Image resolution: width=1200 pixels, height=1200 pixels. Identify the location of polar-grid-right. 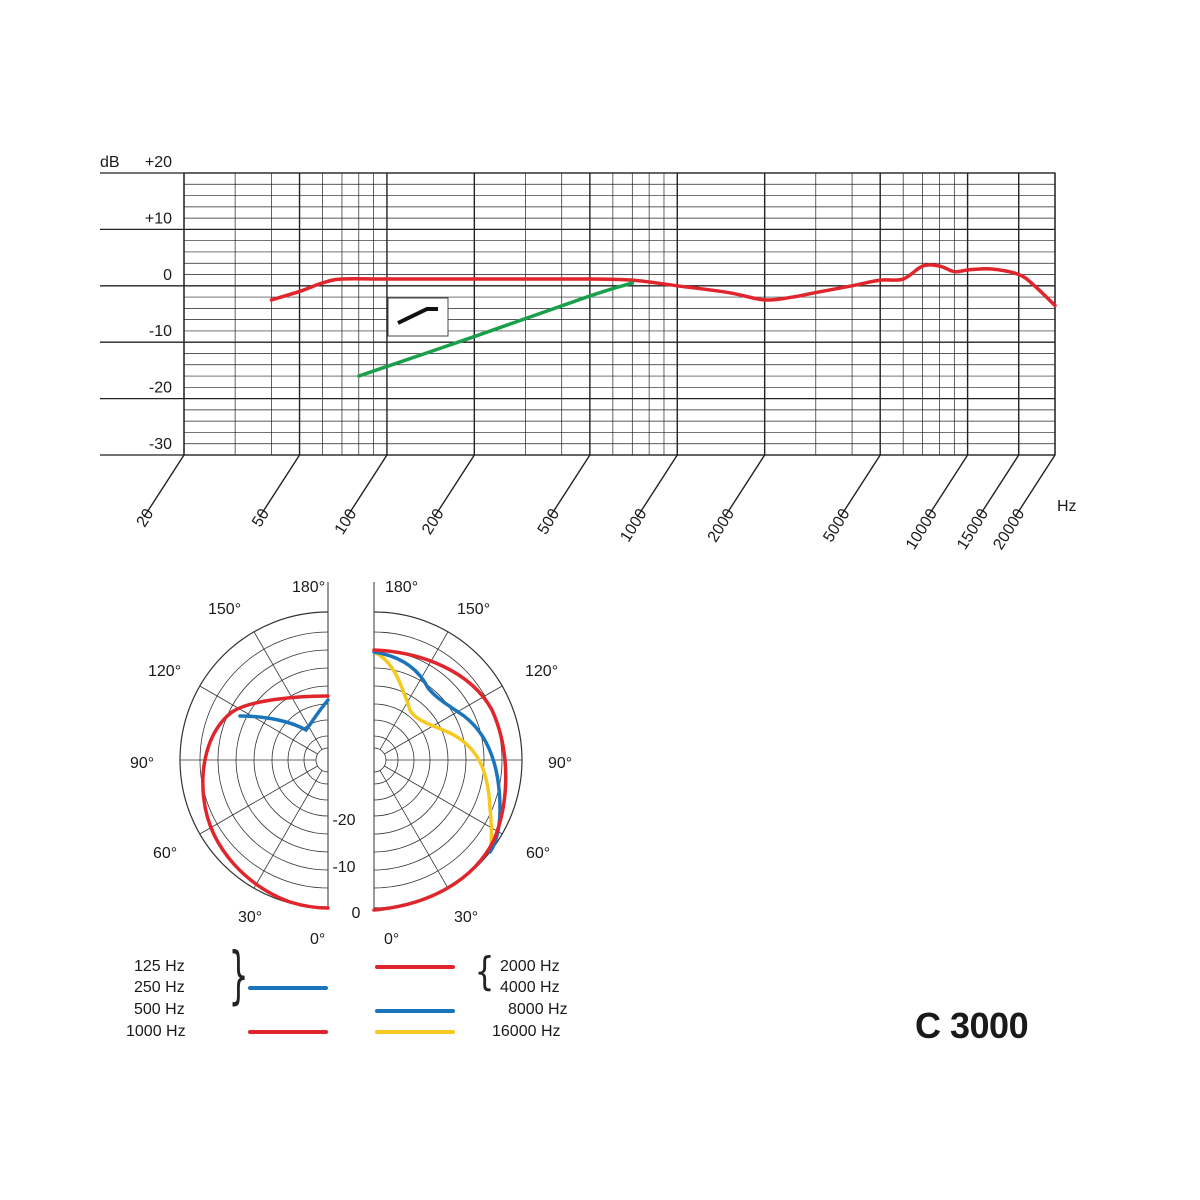
(448, 745).